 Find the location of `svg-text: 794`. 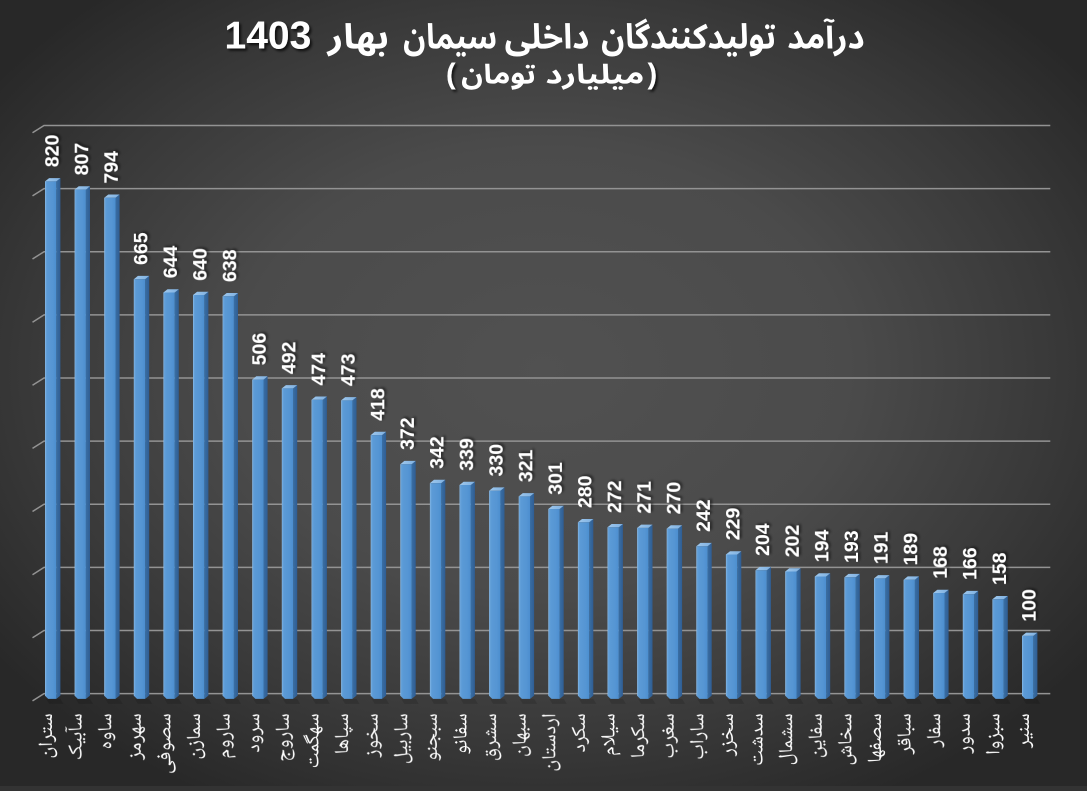

svg-text: 794 is located at coordinates (112, 167).